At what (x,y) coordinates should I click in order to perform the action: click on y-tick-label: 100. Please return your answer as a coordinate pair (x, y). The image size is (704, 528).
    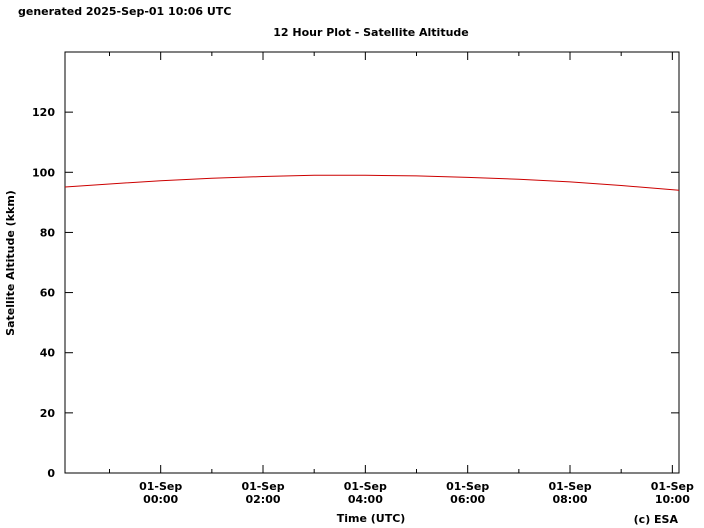
    Looking at the image, I should click on (43, 172).